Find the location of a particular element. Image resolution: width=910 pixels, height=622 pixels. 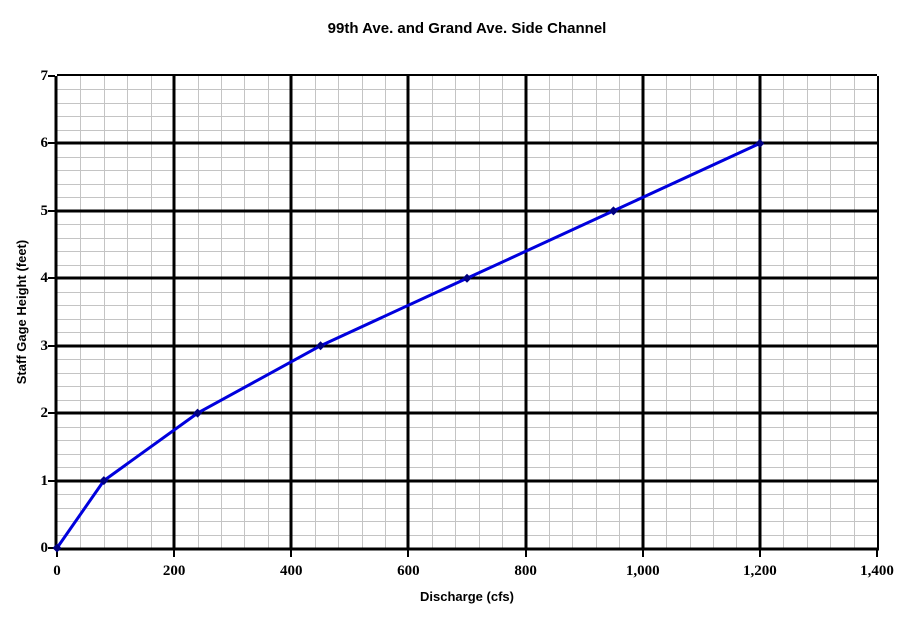

y-tick-label: 1 is located at coordinates (44, 480).